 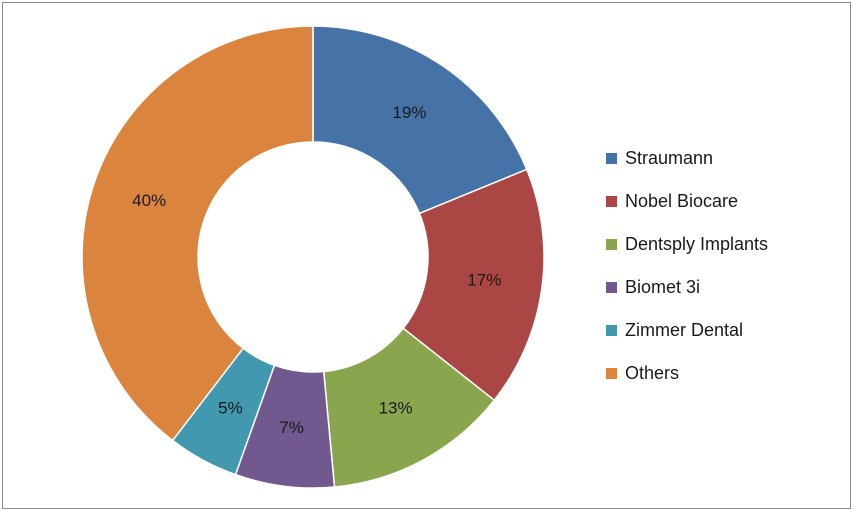 What do you see at coordinates (726, 373) in the screenshot?
I see `legend-item-others: Others` at bounding box center [726, 373].